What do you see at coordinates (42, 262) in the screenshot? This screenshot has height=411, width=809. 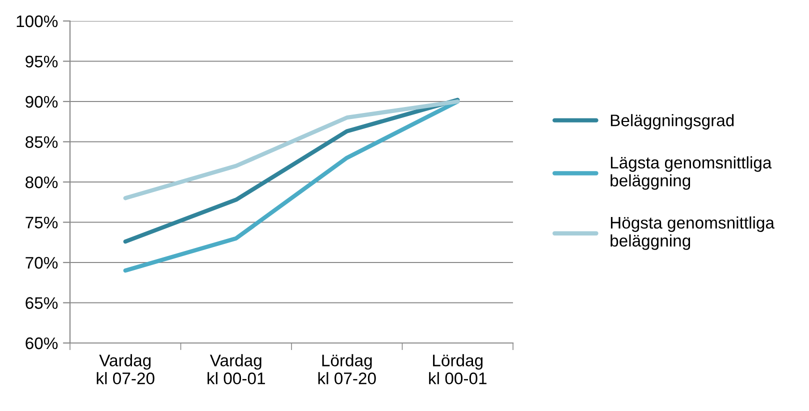 I see `y-tick-label: 70%` at bounding box center [42, 262].